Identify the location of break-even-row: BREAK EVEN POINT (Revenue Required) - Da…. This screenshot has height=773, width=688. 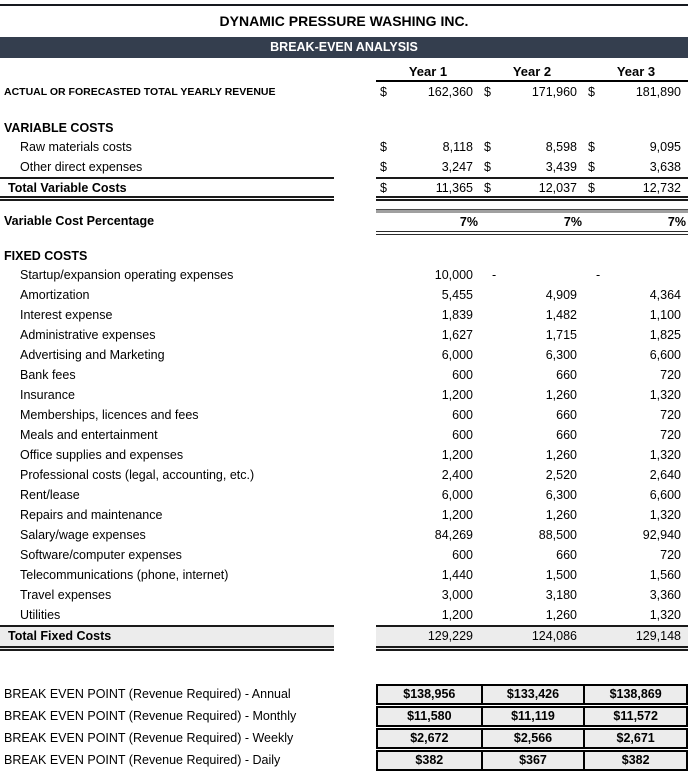
(344, 760).